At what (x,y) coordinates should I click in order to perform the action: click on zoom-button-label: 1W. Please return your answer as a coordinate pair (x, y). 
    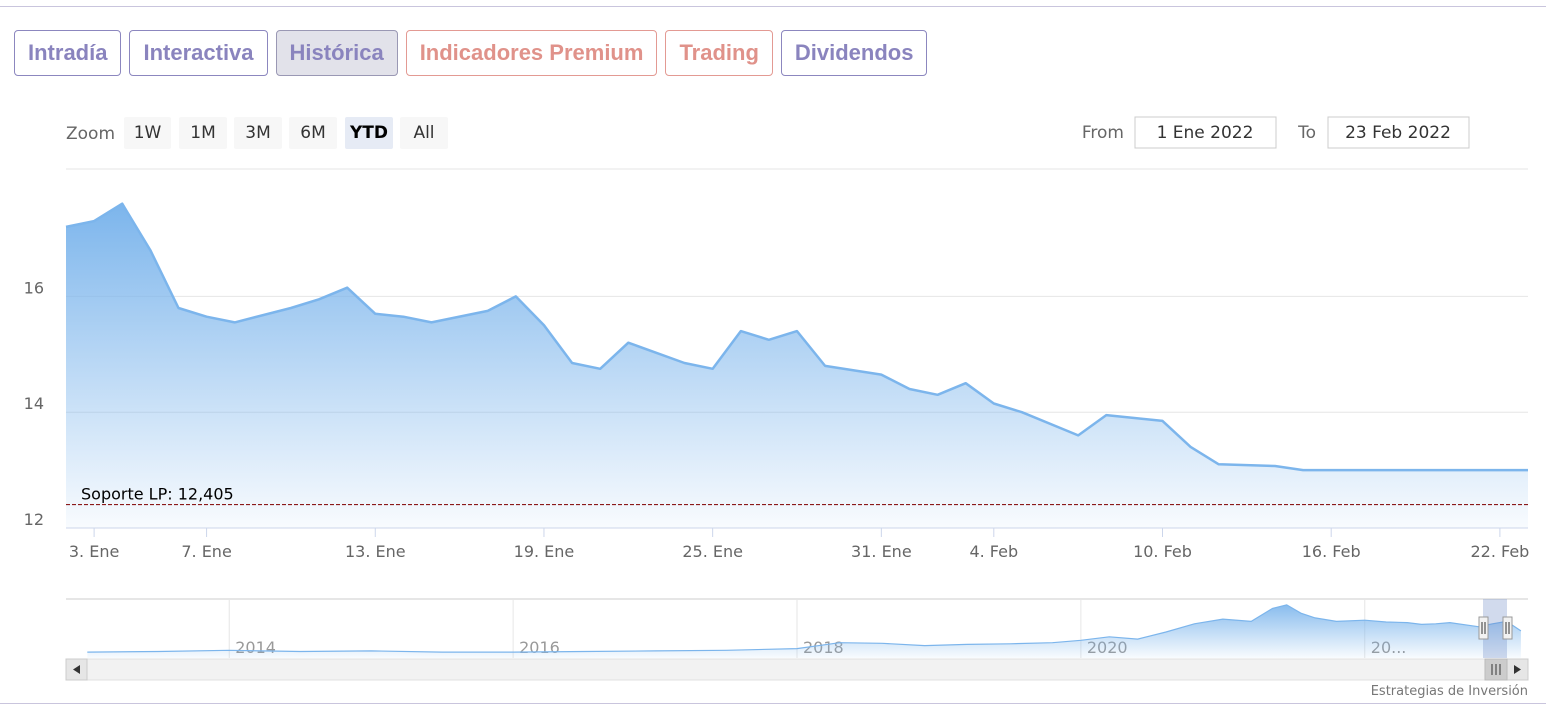
    Looking at the image, I should click on (148, 133).